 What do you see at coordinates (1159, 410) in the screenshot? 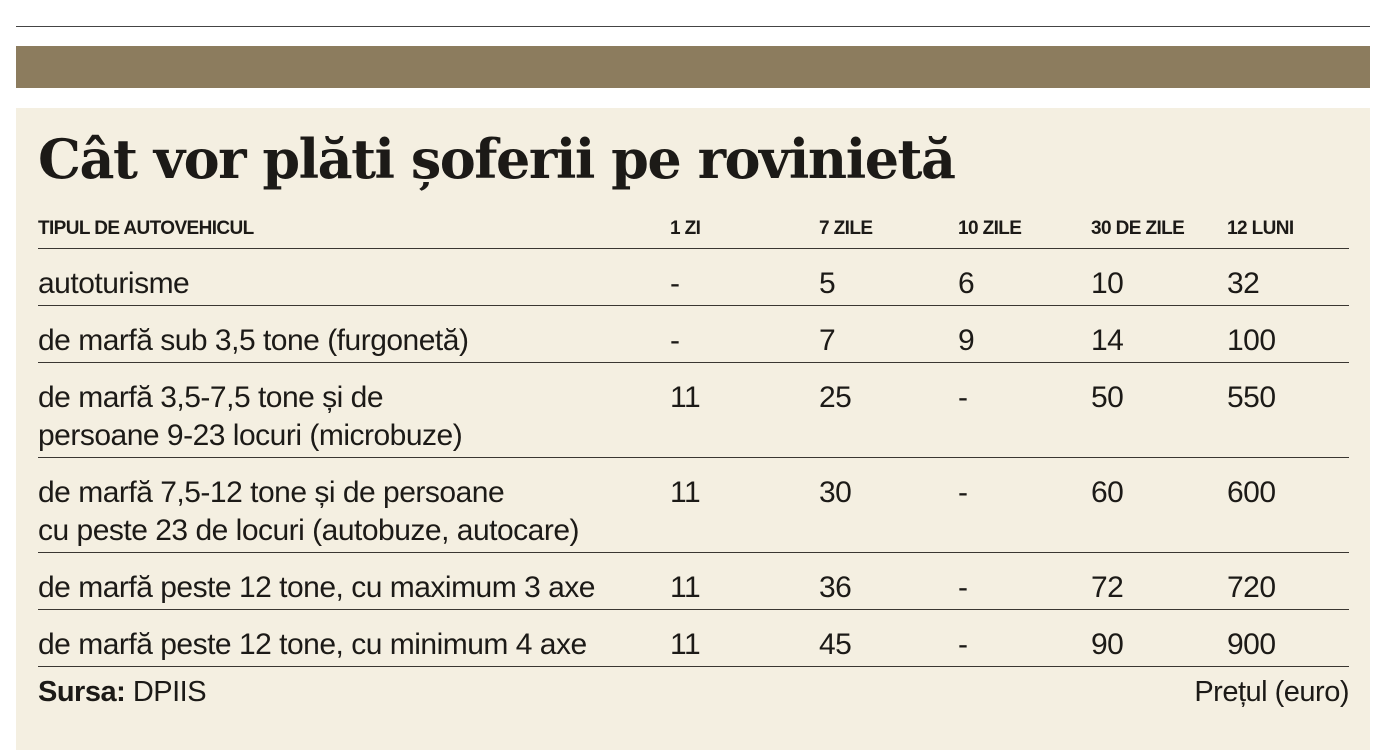
I see `price-cell: 50` at bounding box center [1159, 410].